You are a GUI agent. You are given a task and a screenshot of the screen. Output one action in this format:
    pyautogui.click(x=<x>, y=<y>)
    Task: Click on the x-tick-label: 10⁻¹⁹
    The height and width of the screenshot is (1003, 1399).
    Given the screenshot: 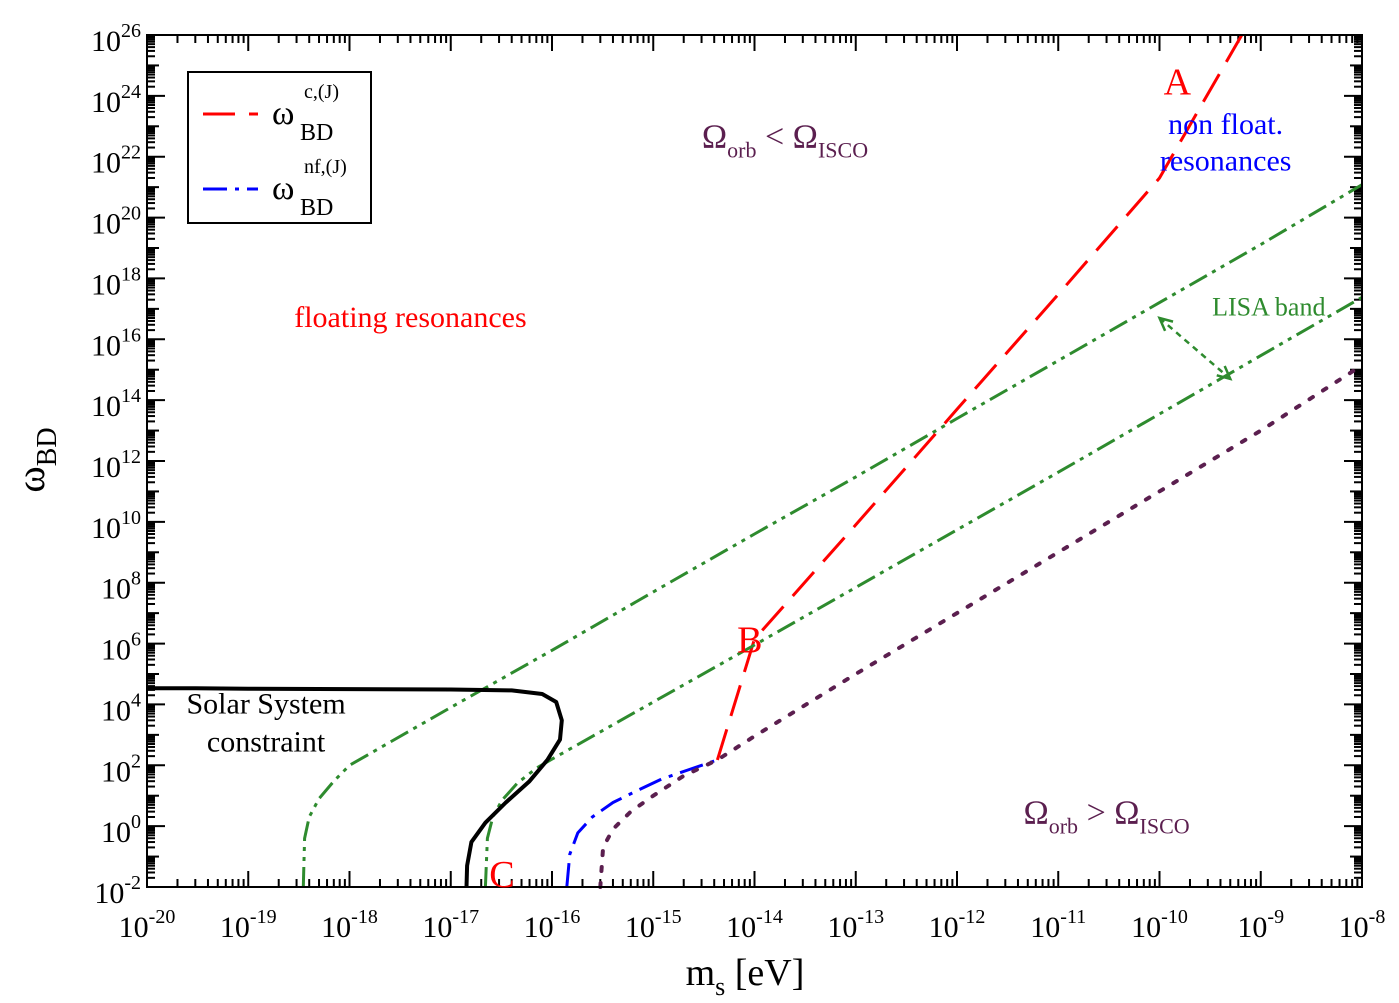 What is the action you would take?
    pyautogui.click(x=248, y=925)
    